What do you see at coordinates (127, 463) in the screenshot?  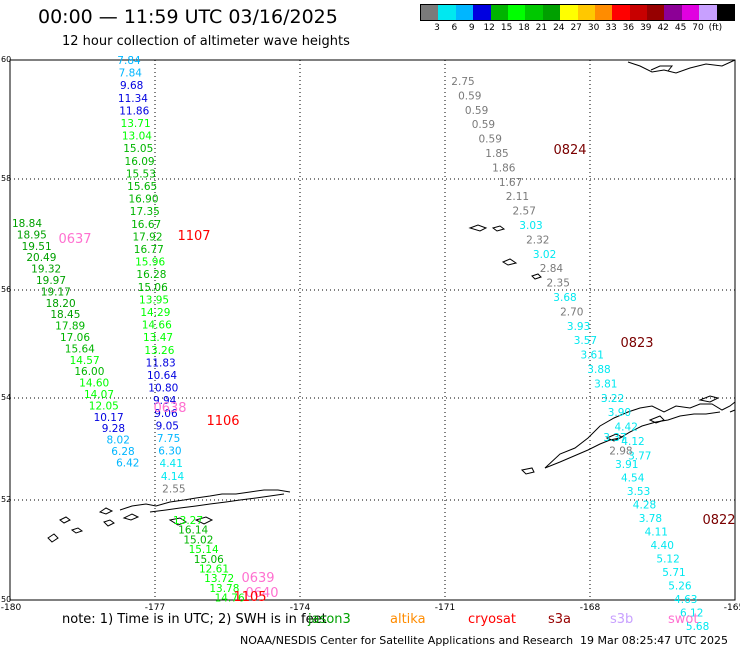 I see `wave-height-label: 6.42` at bounding box center [127, 463].